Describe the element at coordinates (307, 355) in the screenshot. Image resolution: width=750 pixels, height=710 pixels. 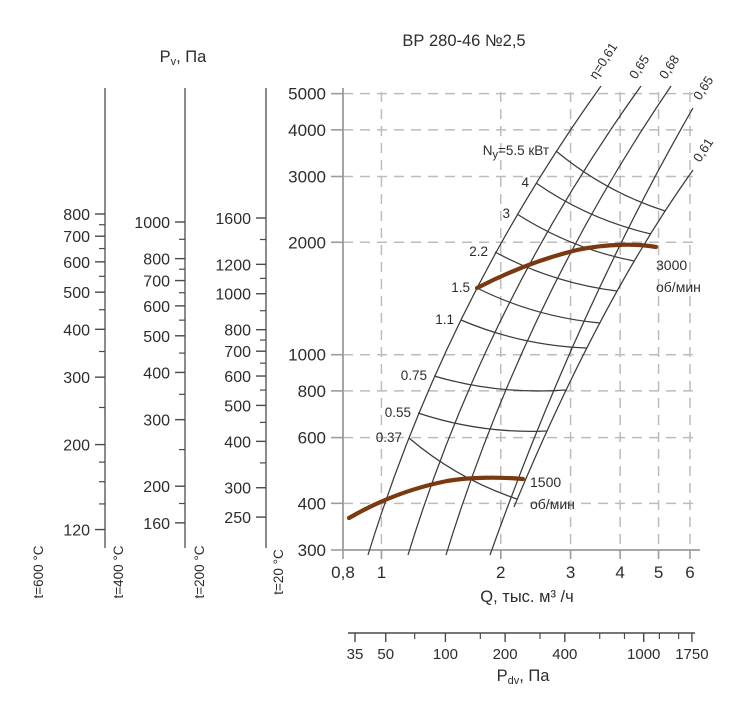
I see `y-tick-label: 1000` at that location.